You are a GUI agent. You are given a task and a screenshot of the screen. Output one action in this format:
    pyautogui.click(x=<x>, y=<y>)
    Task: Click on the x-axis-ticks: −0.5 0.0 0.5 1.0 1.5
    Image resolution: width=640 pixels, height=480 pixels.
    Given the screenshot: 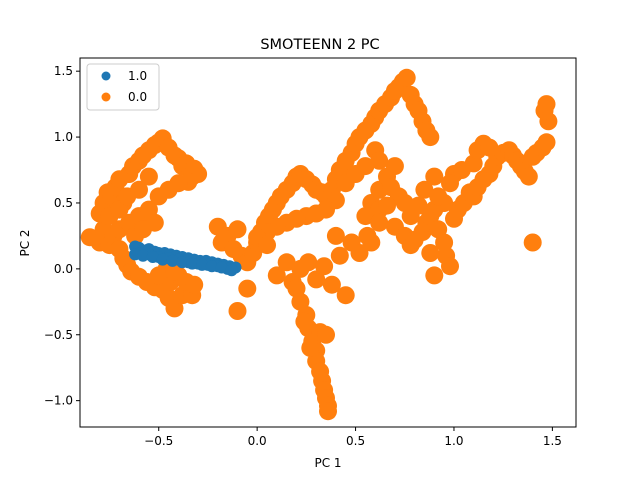 What is the action you would take?
    pyautogui.click(x=353, y=437)
    